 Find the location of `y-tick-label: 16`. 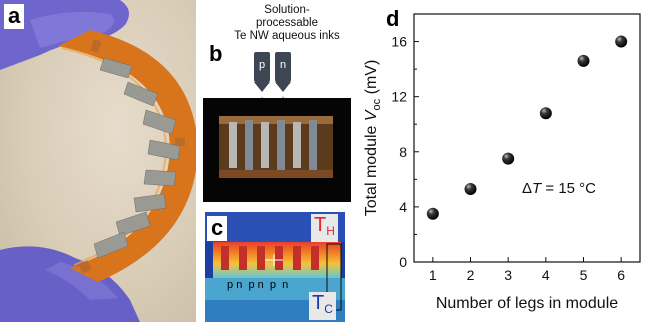

y-tick-label: 16 is located at coordinates (399, 42).